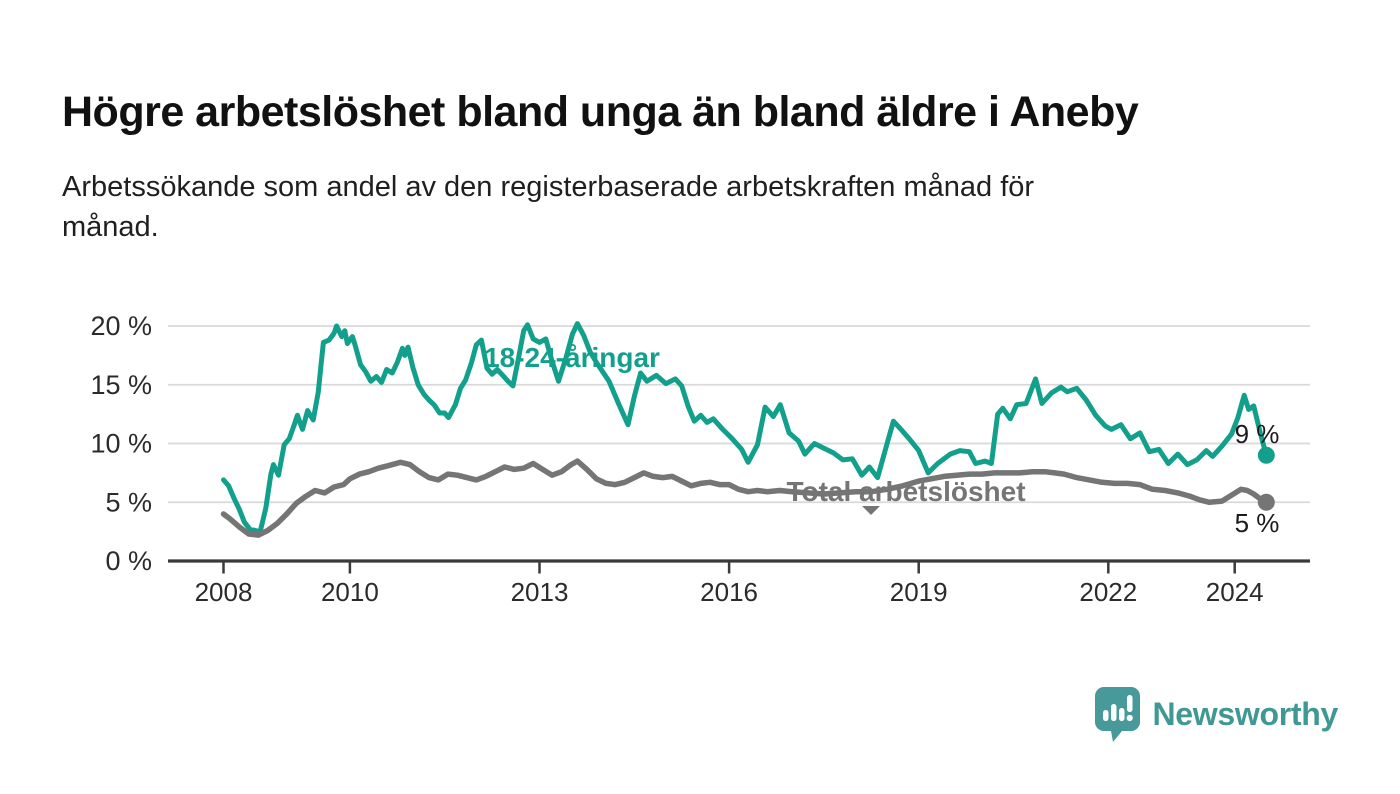  What do you see at coordinates (540, 592) in the screenshot?
I see `x-tick-label: 2013` at bounding box center [540, 592].